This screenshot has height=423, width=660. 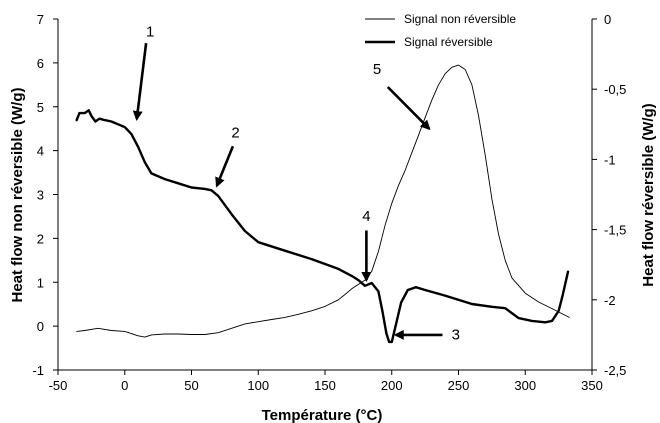 What do you see at coordinates (58, 385) in the screenshot?
I see `x-tick-label: -50` at bounding box center [58, 385].